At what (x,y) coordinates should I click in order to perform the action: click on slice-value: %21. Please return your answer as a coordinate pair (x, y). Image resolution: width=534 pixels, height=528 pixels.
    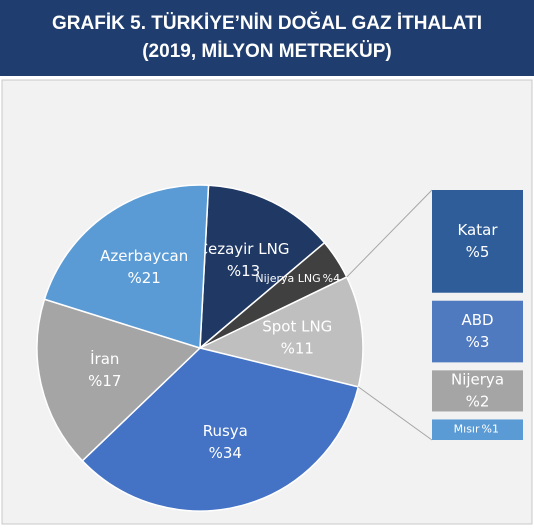
    Looking at the image, I should click on (144, 278).